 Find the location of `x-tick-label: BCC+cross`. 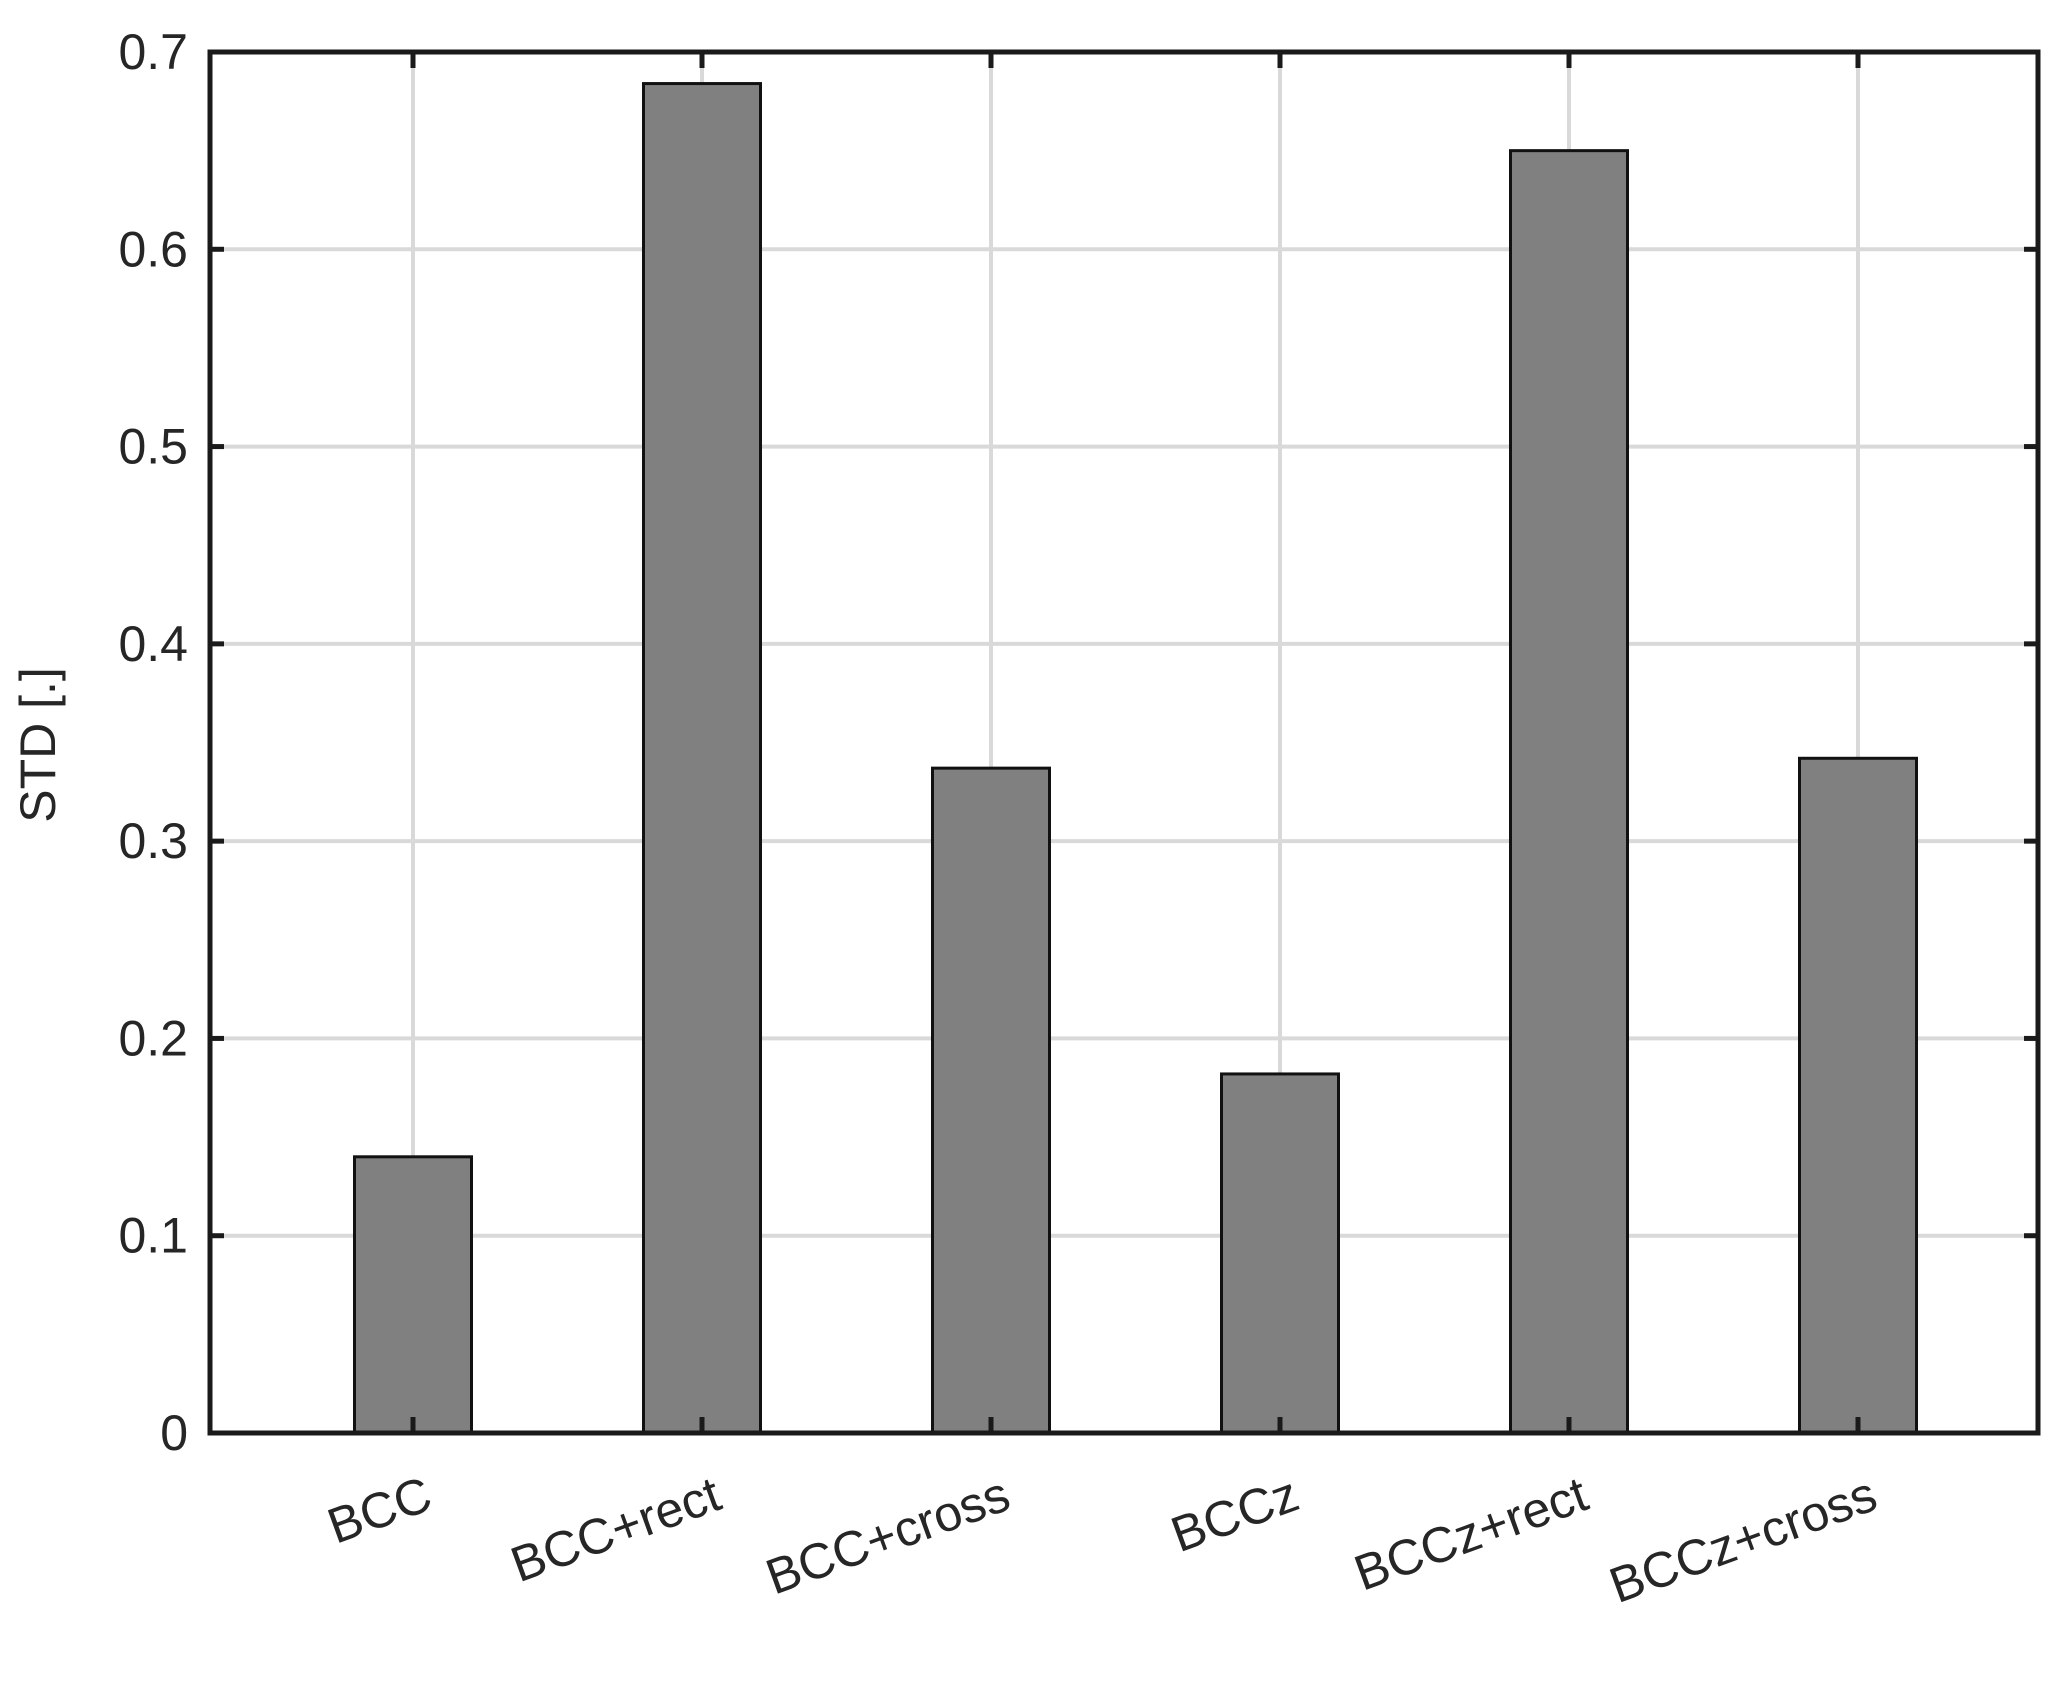

x-tick-label: BCC+cross is located at coordinates (888, 1536).